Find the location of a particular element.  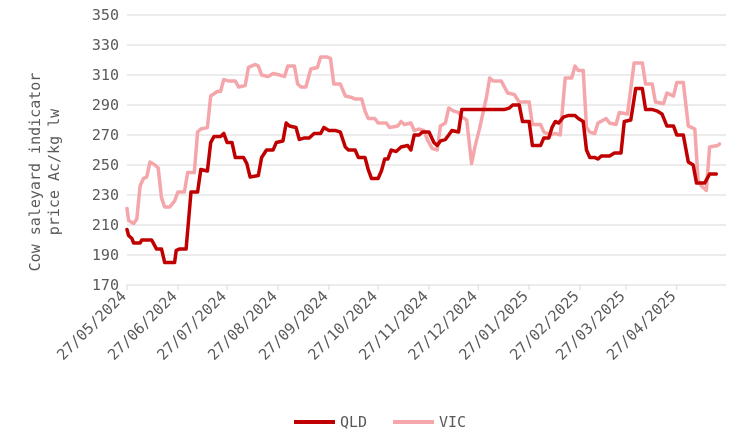

y-axis-title-line-2: price Ac/kg lw is located at coordinates (54, 171).